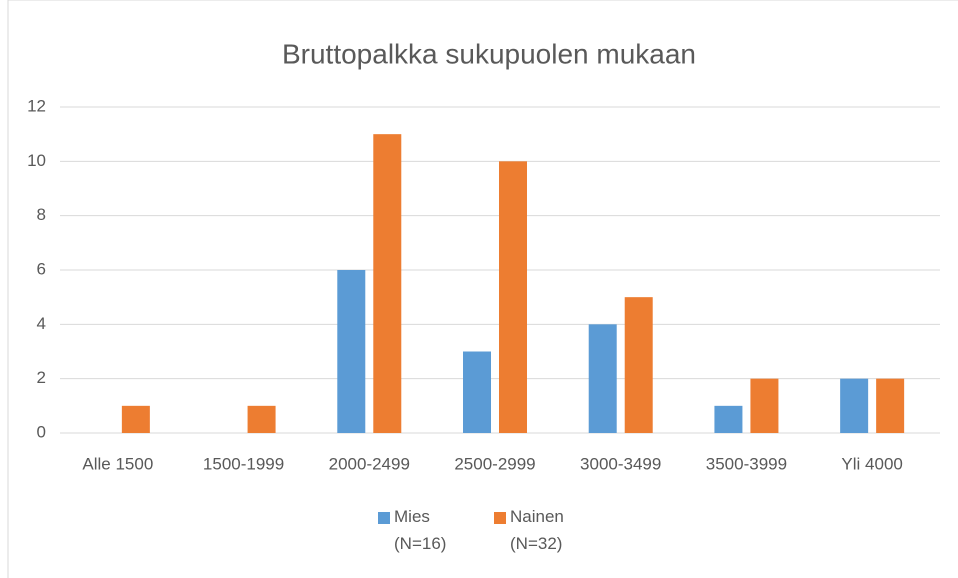 The height and width of the screenshot is (578, 958). I want to click on x-tick-label: 3500-3999, so click(746, 463).